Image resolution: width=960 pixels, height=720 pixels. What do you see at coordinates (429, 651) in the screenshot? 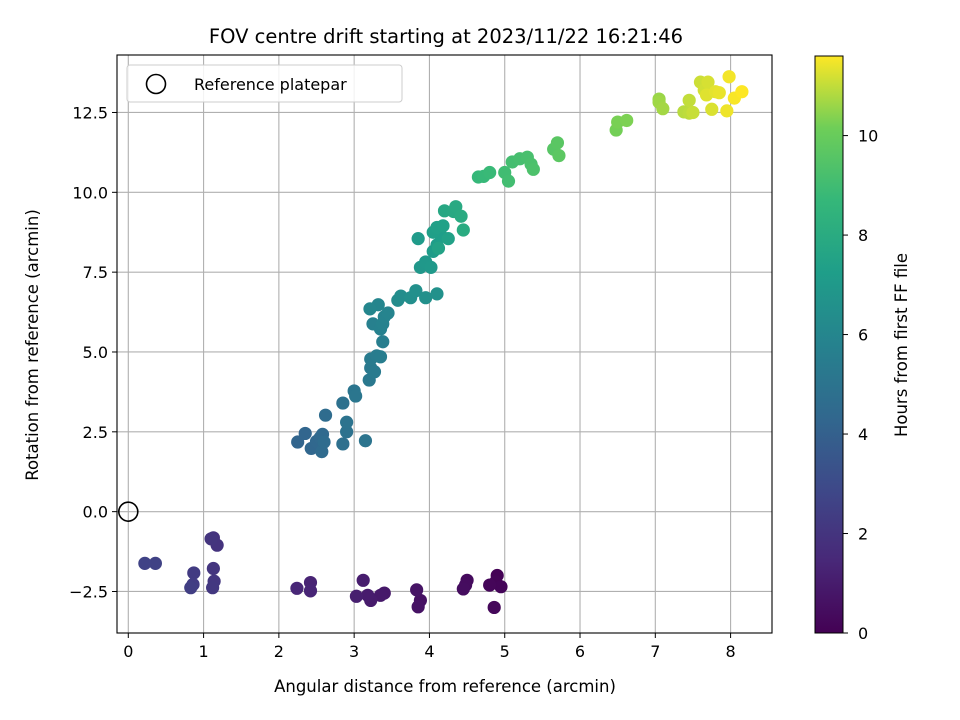
I see `x-tick-label: 4` at bounding box center [429, 651].